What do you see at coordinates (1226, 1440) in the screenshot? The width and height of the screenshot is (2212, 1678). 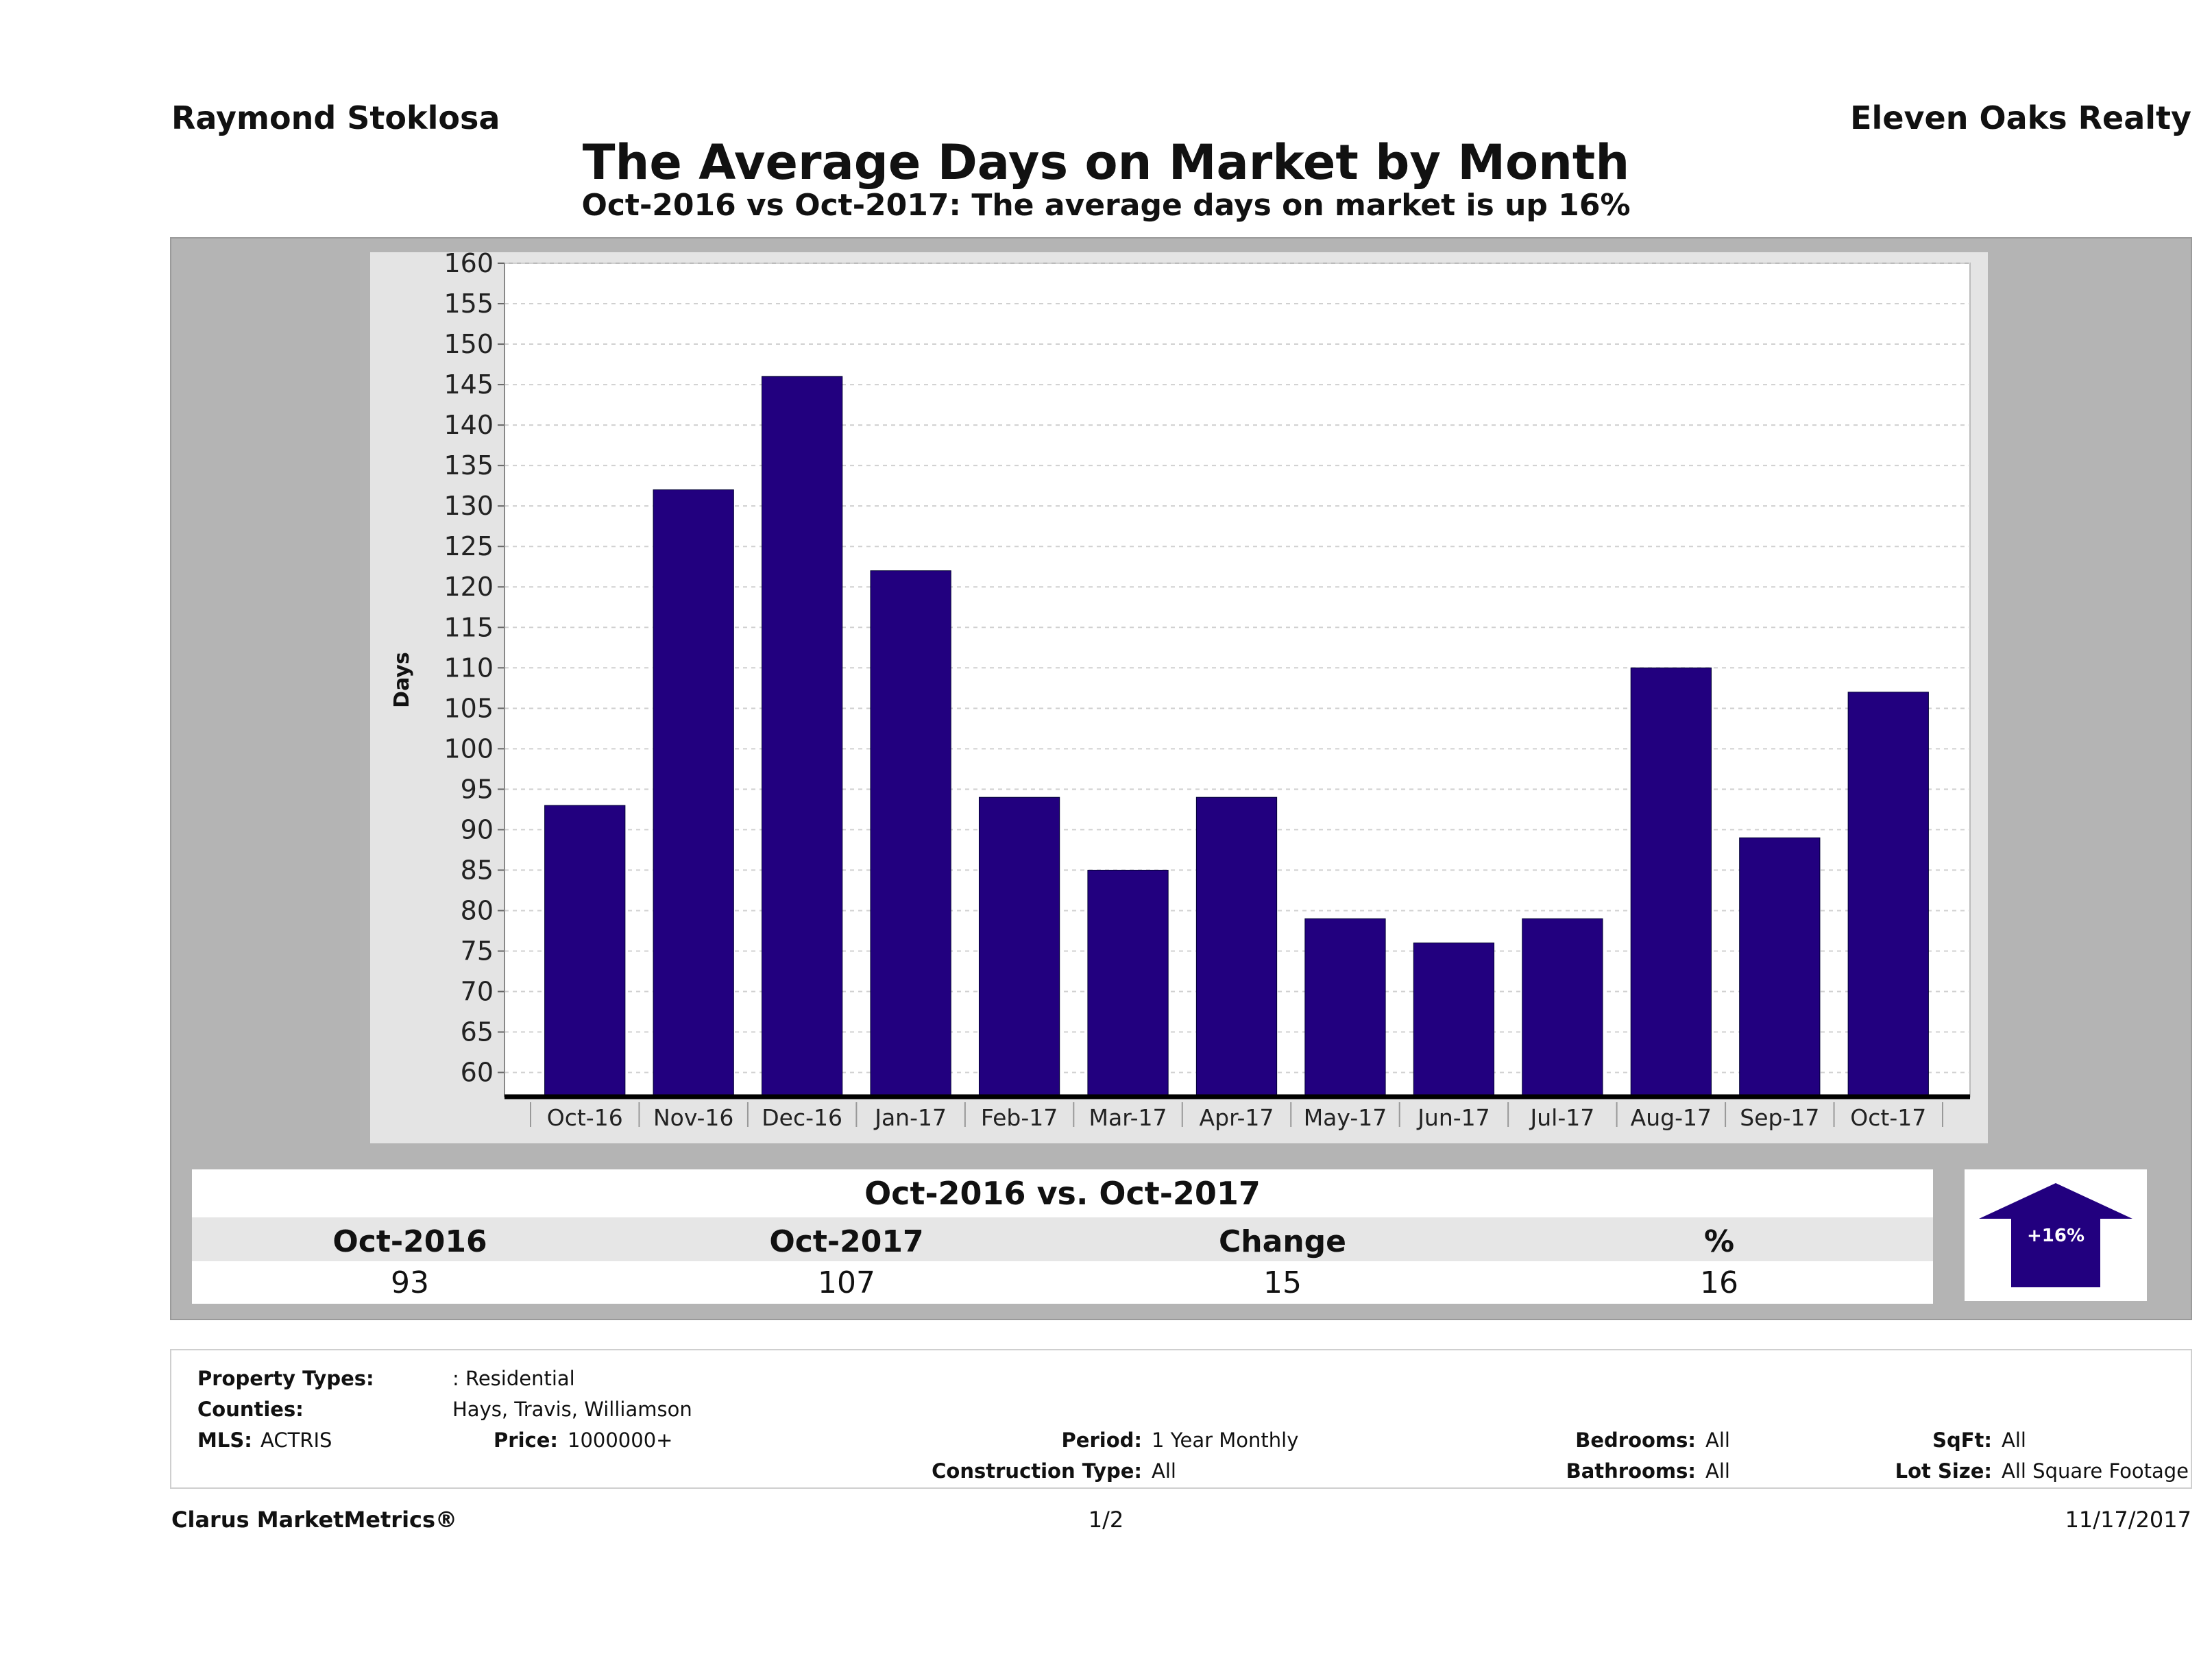 I see `period-value: 1 Year Monthly` at bounding box center [1226, 1440].